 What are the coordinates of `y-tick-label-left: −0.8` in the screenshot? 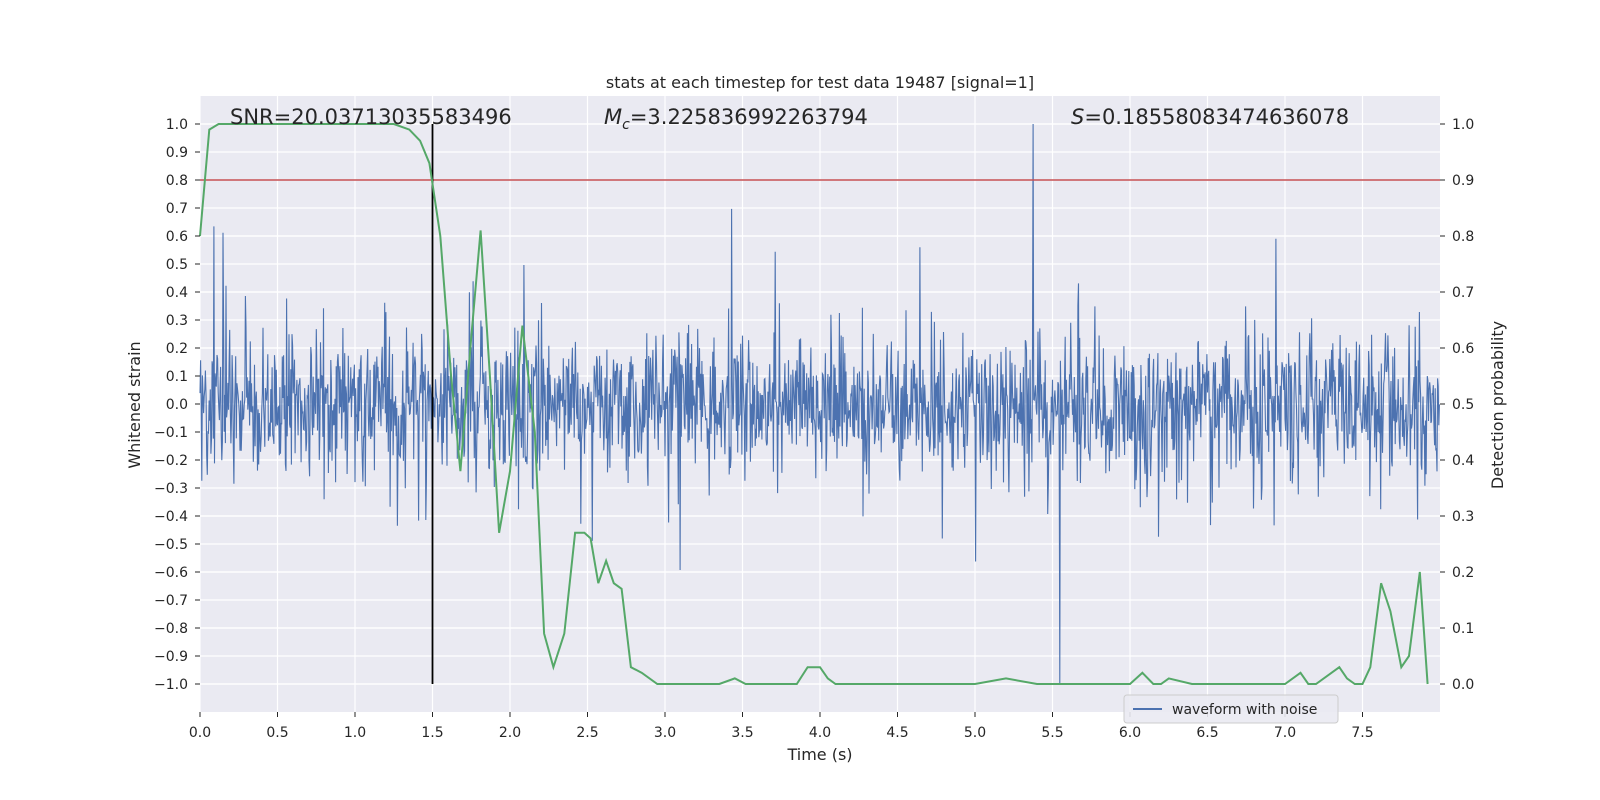 It's located at (171, 629).